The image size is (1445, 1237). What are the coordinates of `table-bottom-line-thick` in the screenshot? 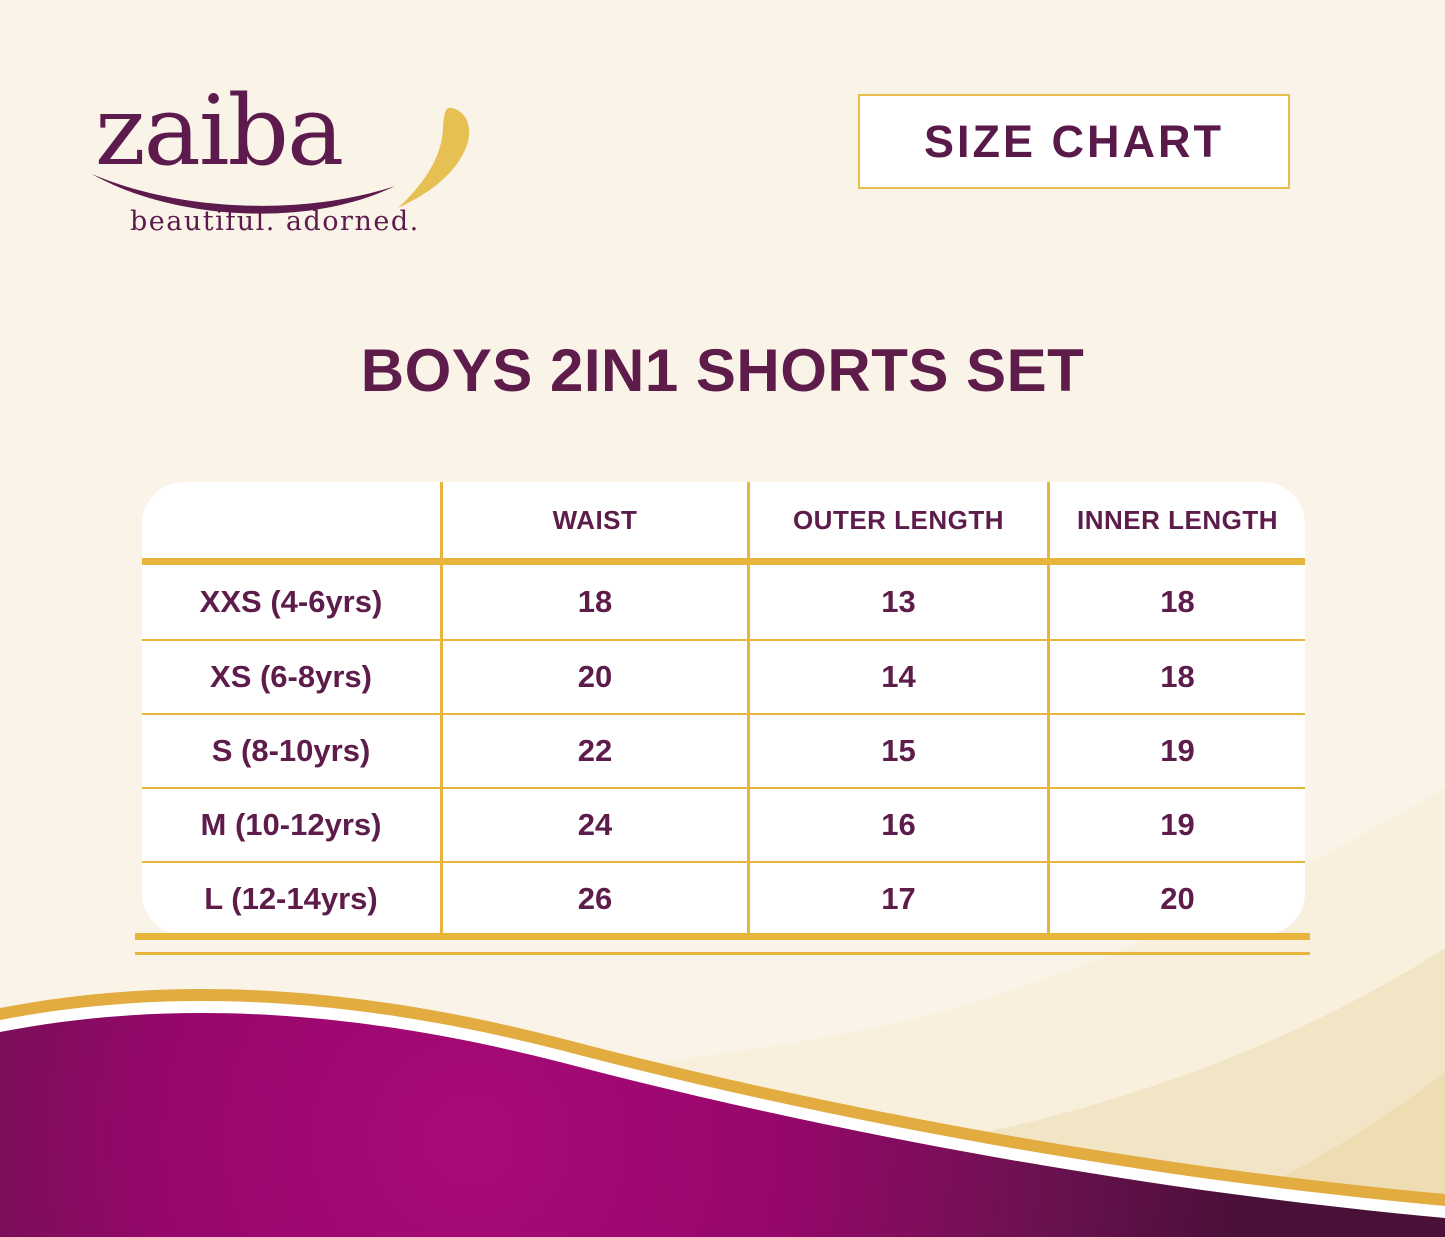 It's located at (722, 936).